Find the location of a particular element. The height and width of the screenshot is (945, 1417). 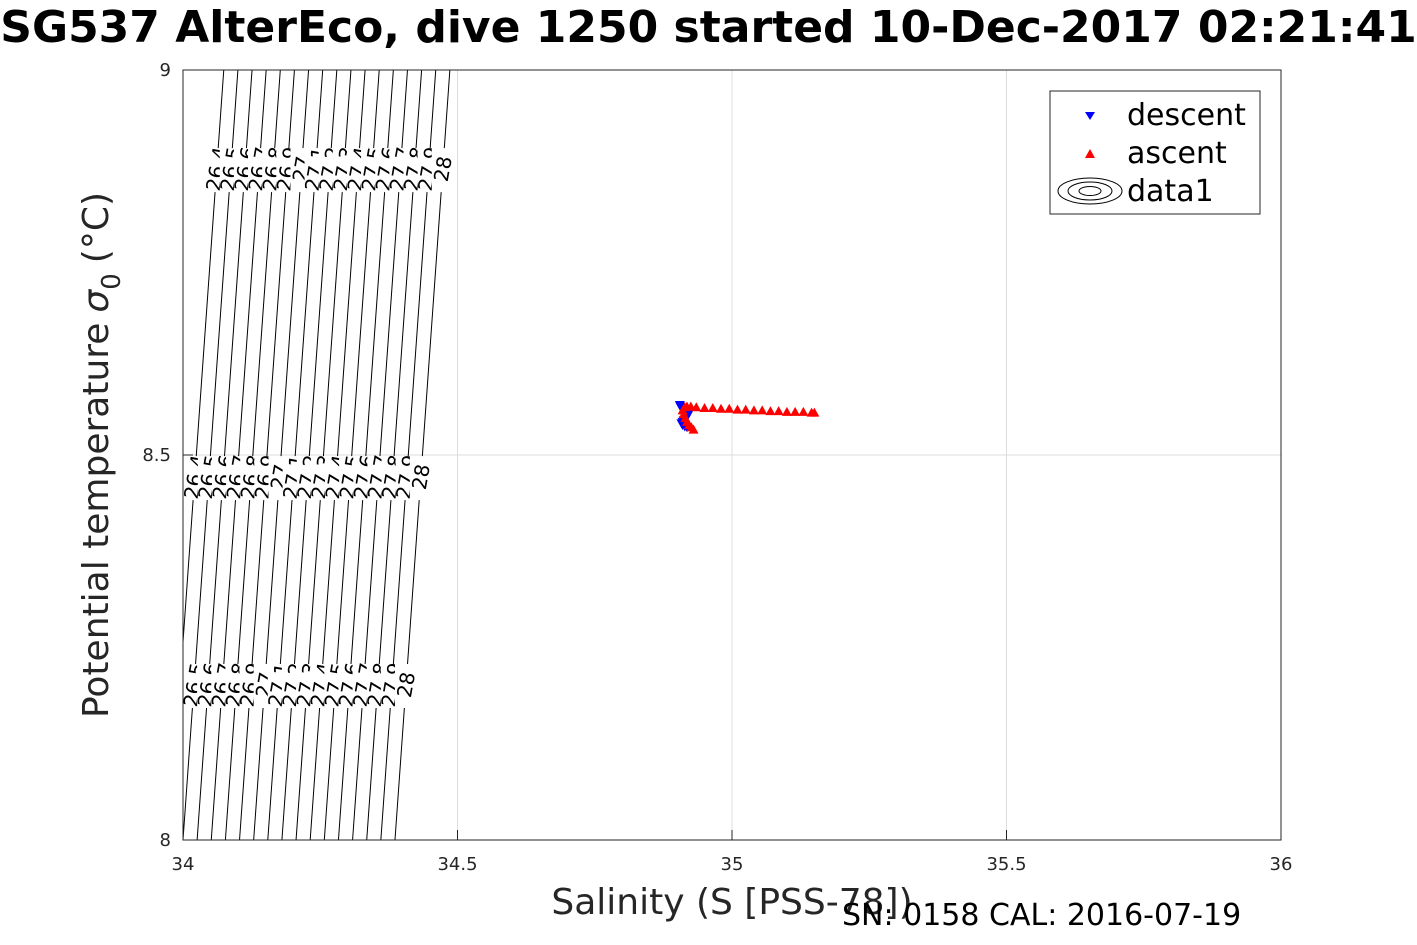

x-tick-label: 35 is located at coordinates (732, 864).